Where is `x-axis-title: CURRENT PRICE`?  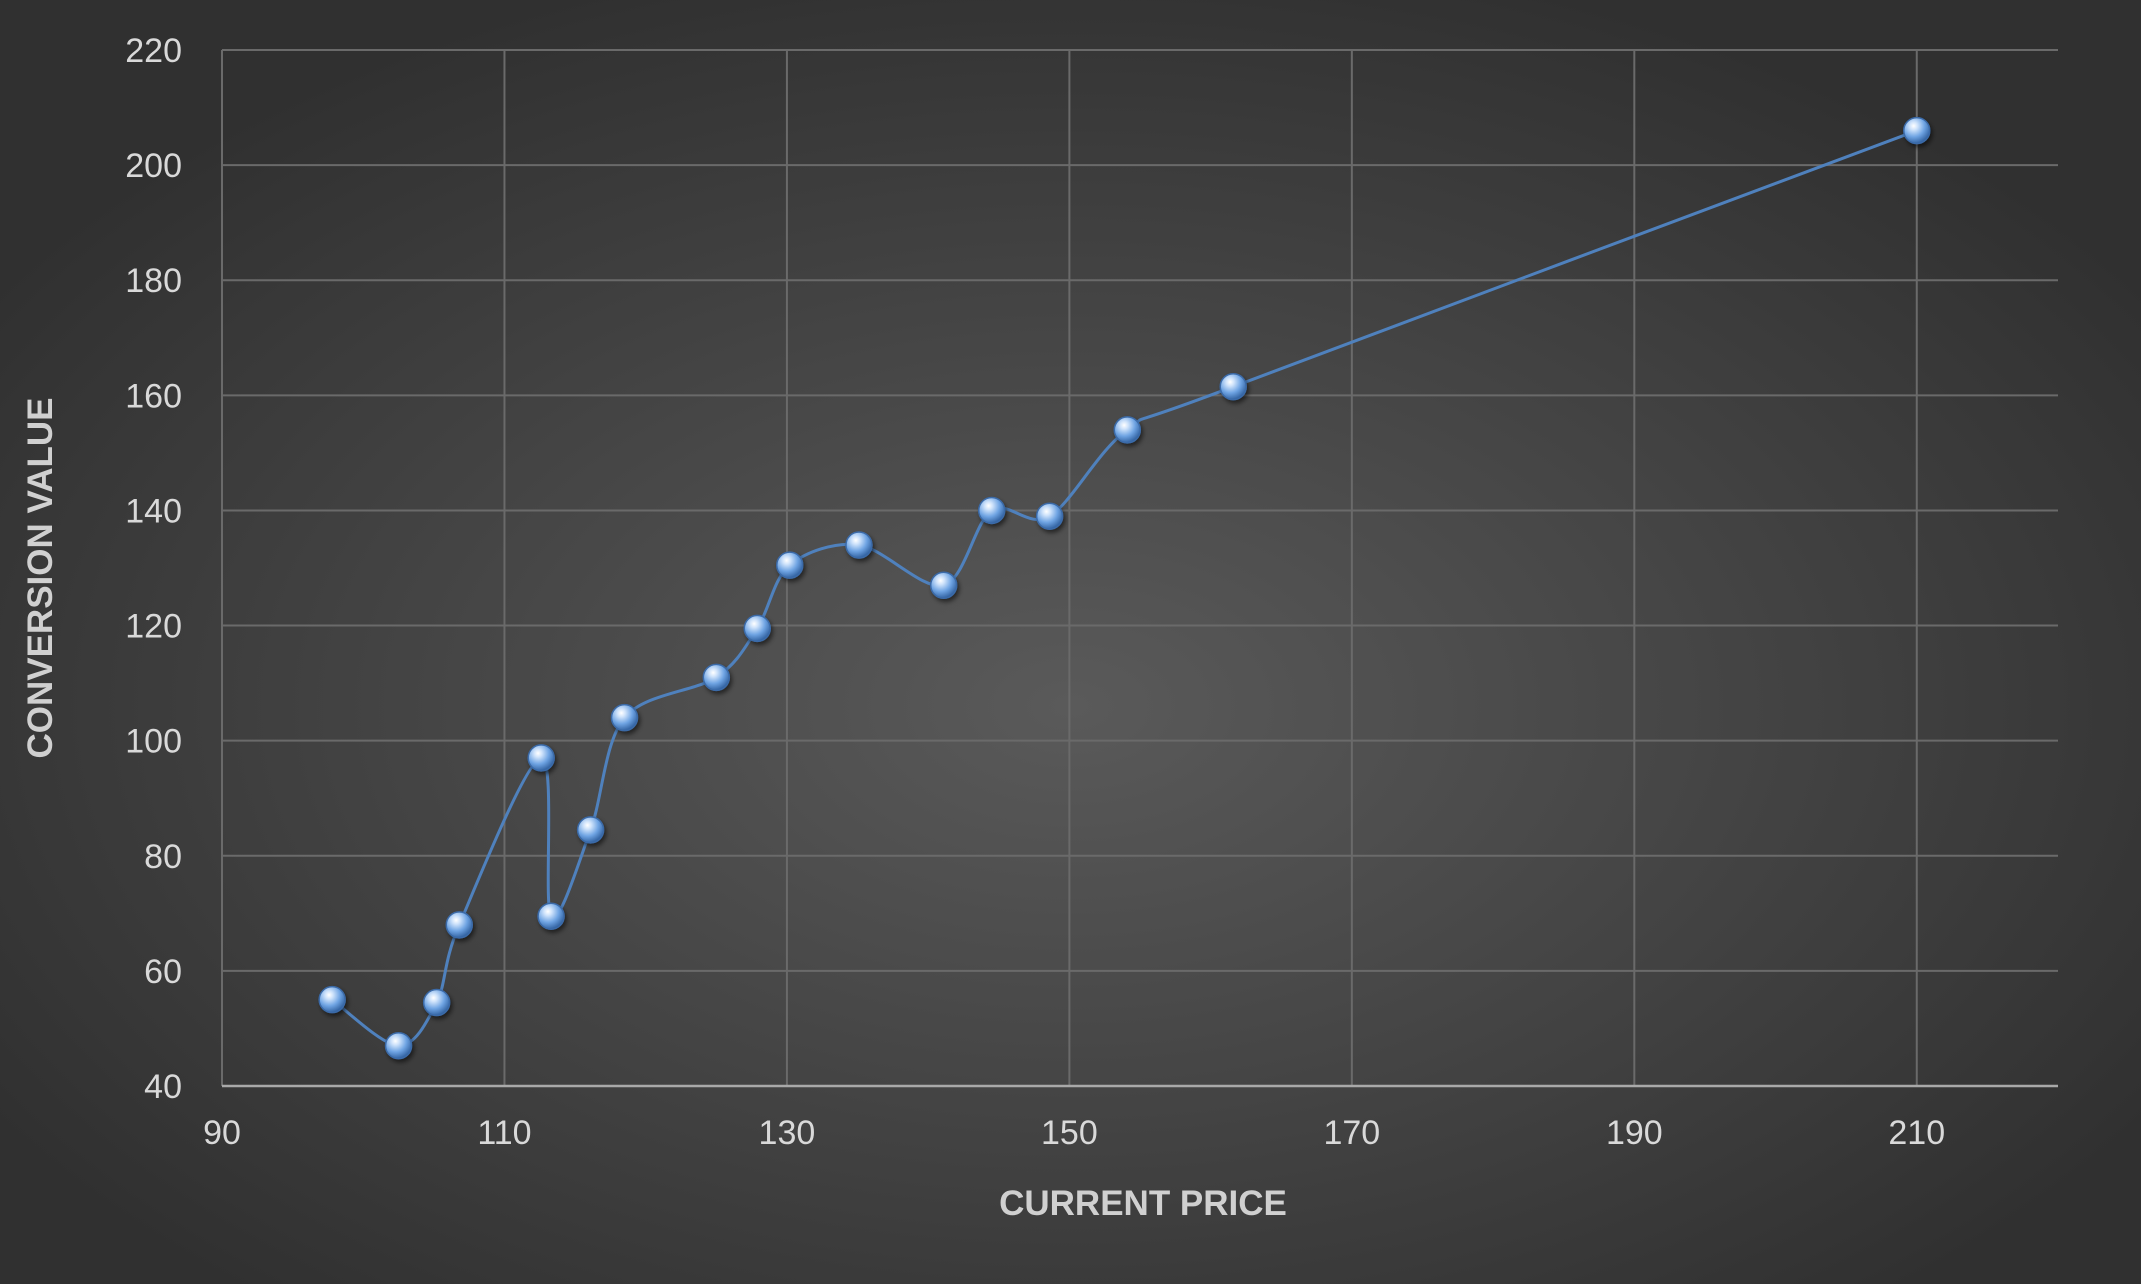 x-axis-title: CURRENT PRICE is located at coordinates (1143, 1203).